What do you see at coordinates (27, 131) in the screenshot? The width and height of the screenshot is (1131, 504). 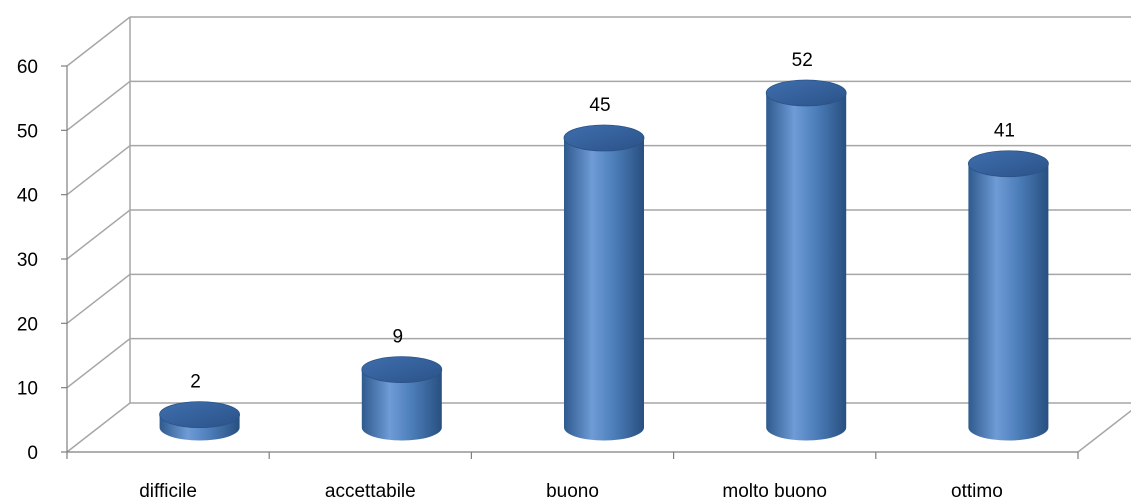 I see `y-tick-label: 50` at bounding box center [27, 131].